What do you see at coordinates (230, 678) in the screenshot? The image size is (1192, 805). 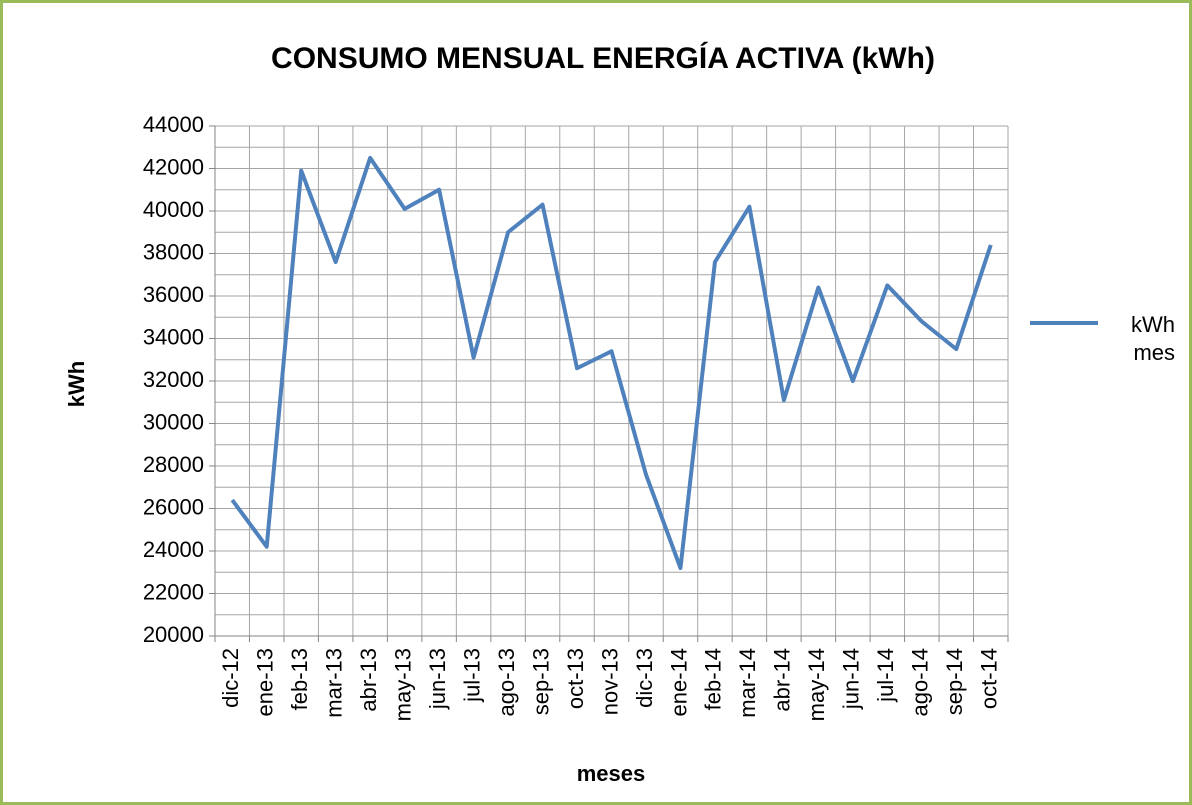 I see `x-tick-label: dic-12` at bounding box center [230, 678].